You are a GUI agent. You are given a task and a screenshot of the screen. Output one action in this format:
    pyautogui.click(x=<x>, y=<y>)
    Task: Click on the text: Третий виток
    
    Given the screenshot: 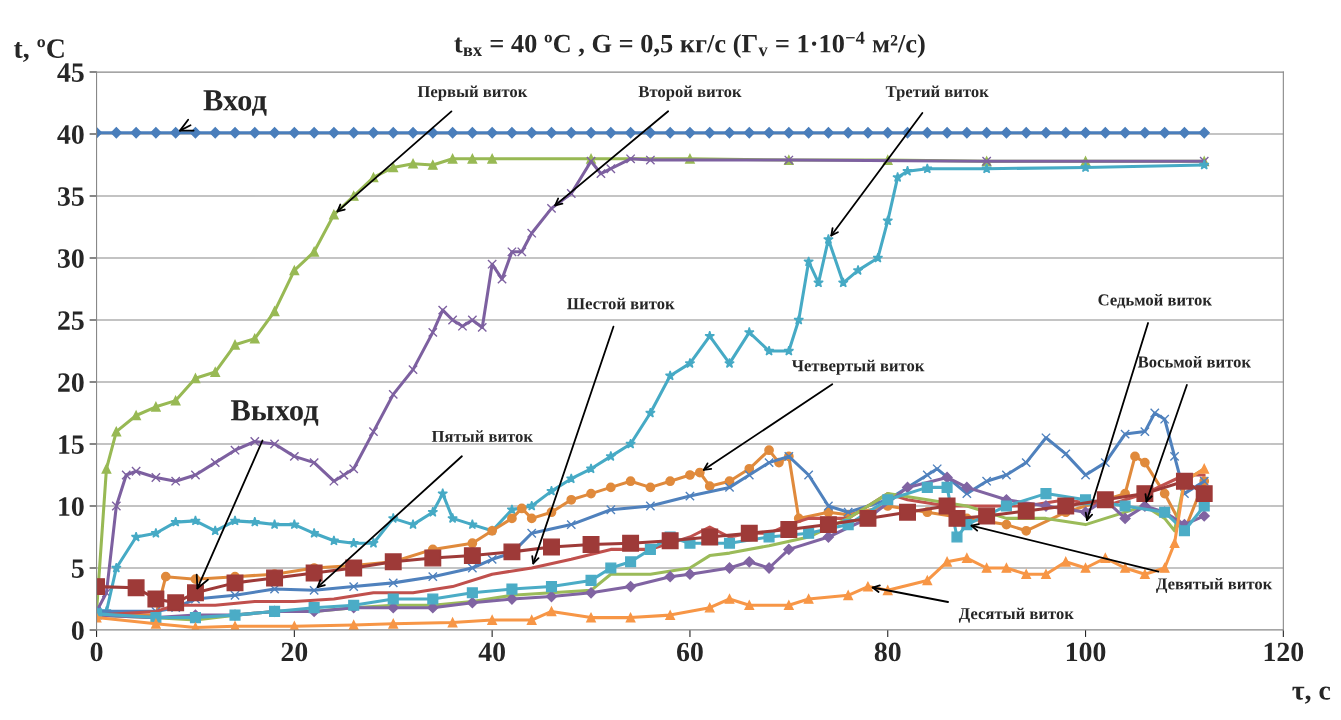 What is the action you would take?
    pyautogui.click(x=937, y=93)
    